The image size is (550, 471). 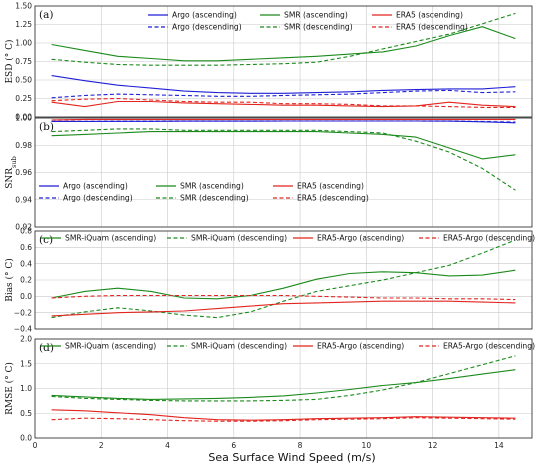 What do you see at coordinates (26, 263) in the screenshot?
I see `y-tick-label: 0.4` at bounding box center [26, 263].